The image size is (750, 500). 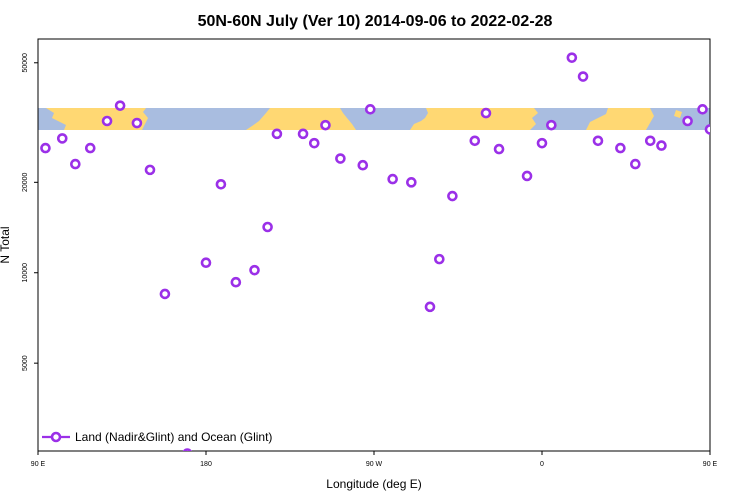 I want to click on x-tick-label: 0, so click(x=542, y=464).